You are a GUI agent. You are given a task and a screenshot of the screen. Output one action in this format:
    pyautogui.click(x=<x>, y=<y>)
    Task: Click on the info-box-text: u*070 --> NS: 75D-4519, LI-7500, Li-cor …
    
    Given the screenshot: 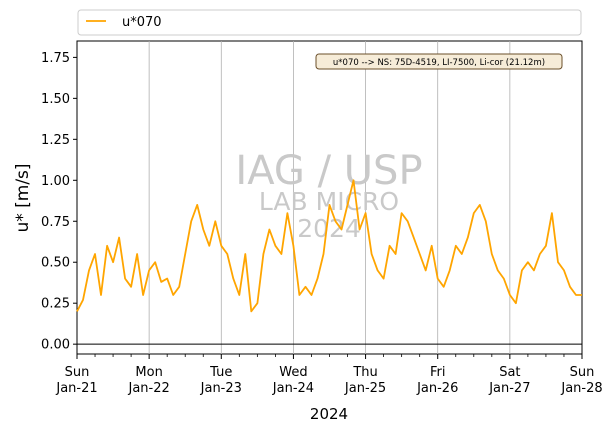 What is the action you would take?
    pyautogui.click(x=439, y=63)
    